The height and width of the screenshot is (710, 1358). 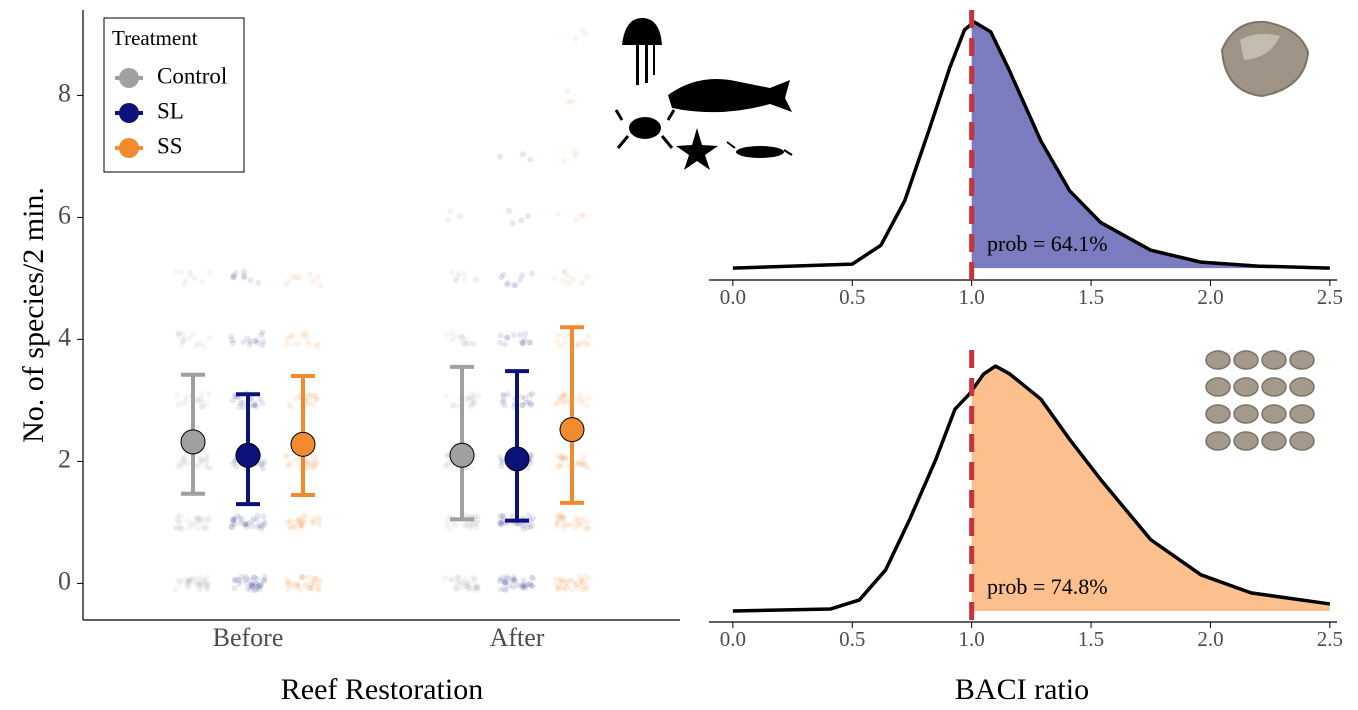 I want to click on probability-area, so click(x=1150, y=488).